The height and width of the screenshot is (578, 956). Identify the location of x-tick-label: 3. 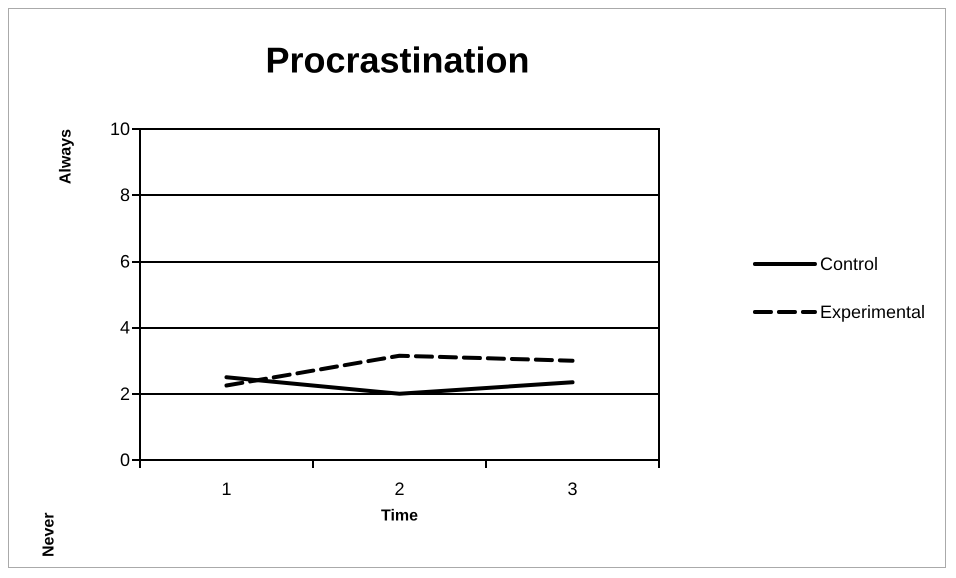
(572, 489).